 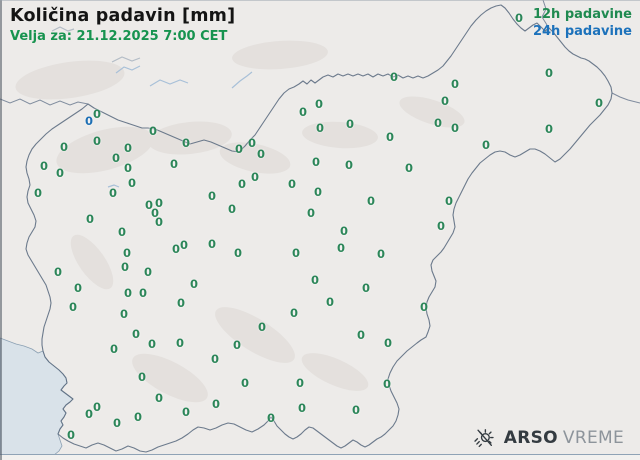 I want to click on map-top-frame-line, so click(x=320, y=0).